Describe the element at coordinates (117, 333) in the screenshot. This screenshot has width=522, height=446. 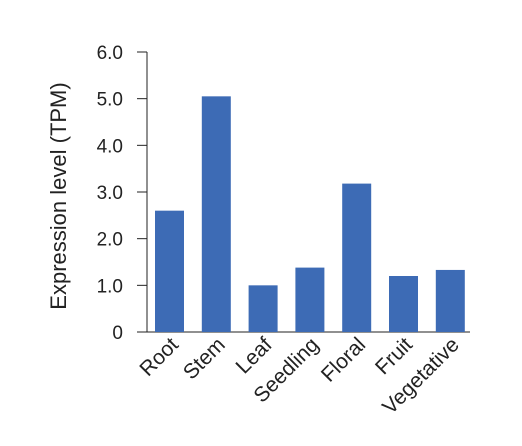
I see `y-tick-label: 0` at that location.